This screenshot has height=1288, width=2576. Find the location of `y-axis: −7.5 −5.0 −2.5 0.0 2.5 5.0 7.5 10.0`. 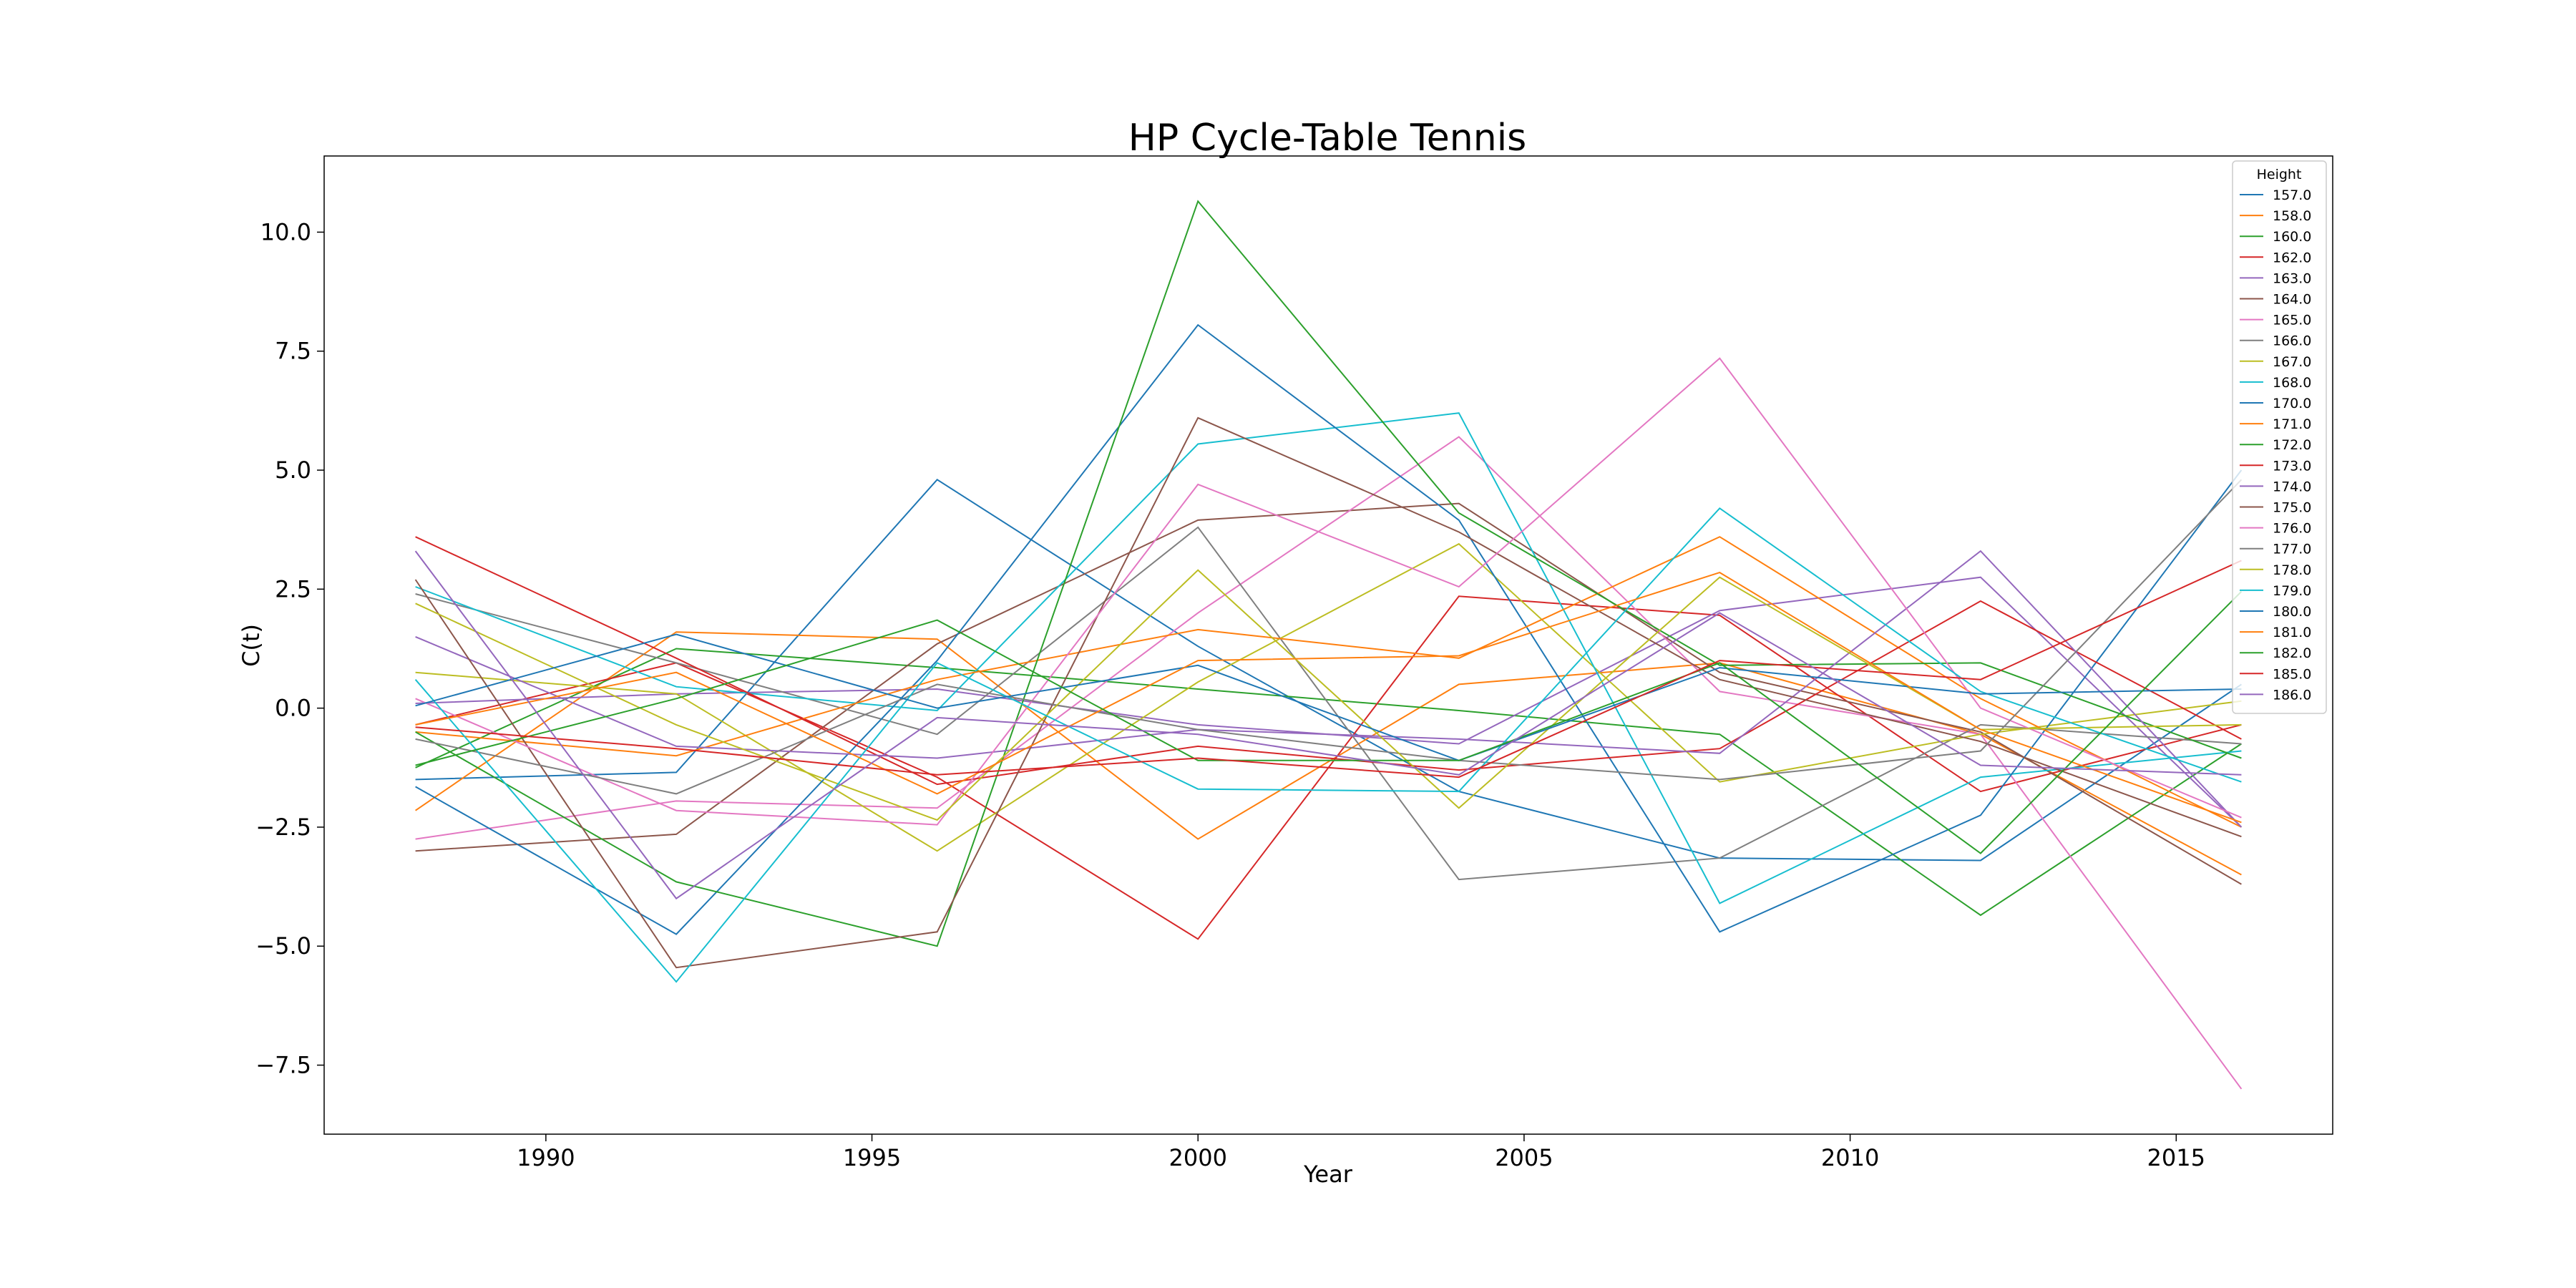

y-axis: −7.5 −5.0 −2.5 0.0 2.5 5.0 7.5 10.0 is located at coordinates (289, 648).